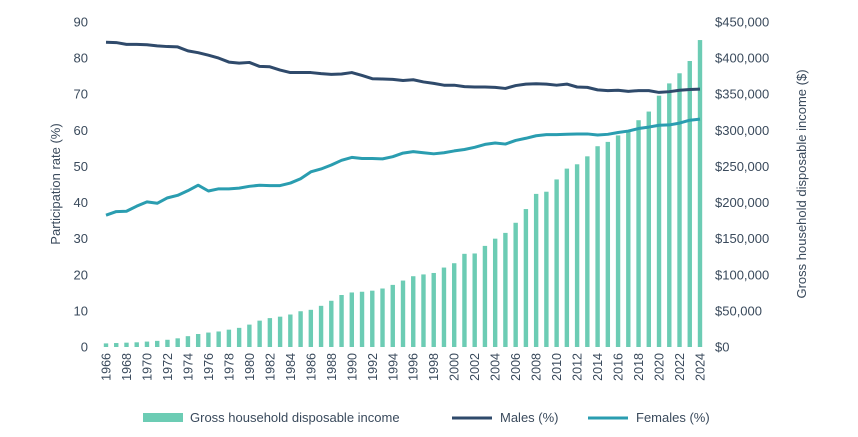 Image resolution: width=858 pixels, height=437 pixels. I want to click on x-tick-label: 2002, so click(475, 367).